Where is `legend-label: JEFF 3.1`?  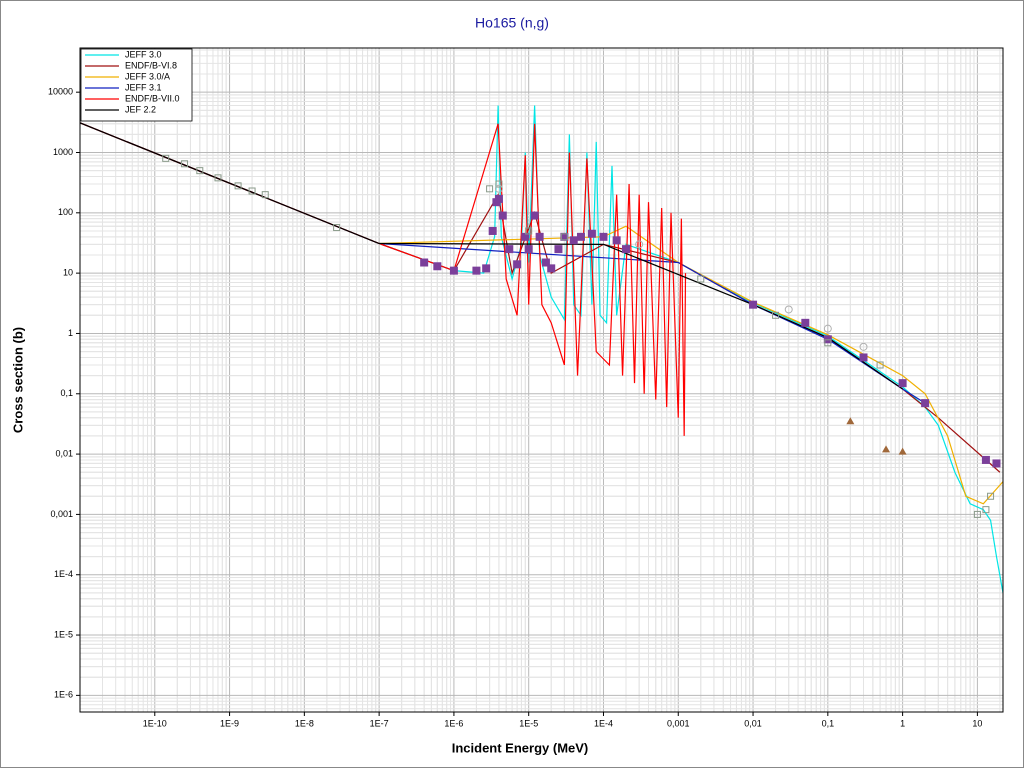 legend-label: JEFF 3.1 is located at coordinates (143, 87).